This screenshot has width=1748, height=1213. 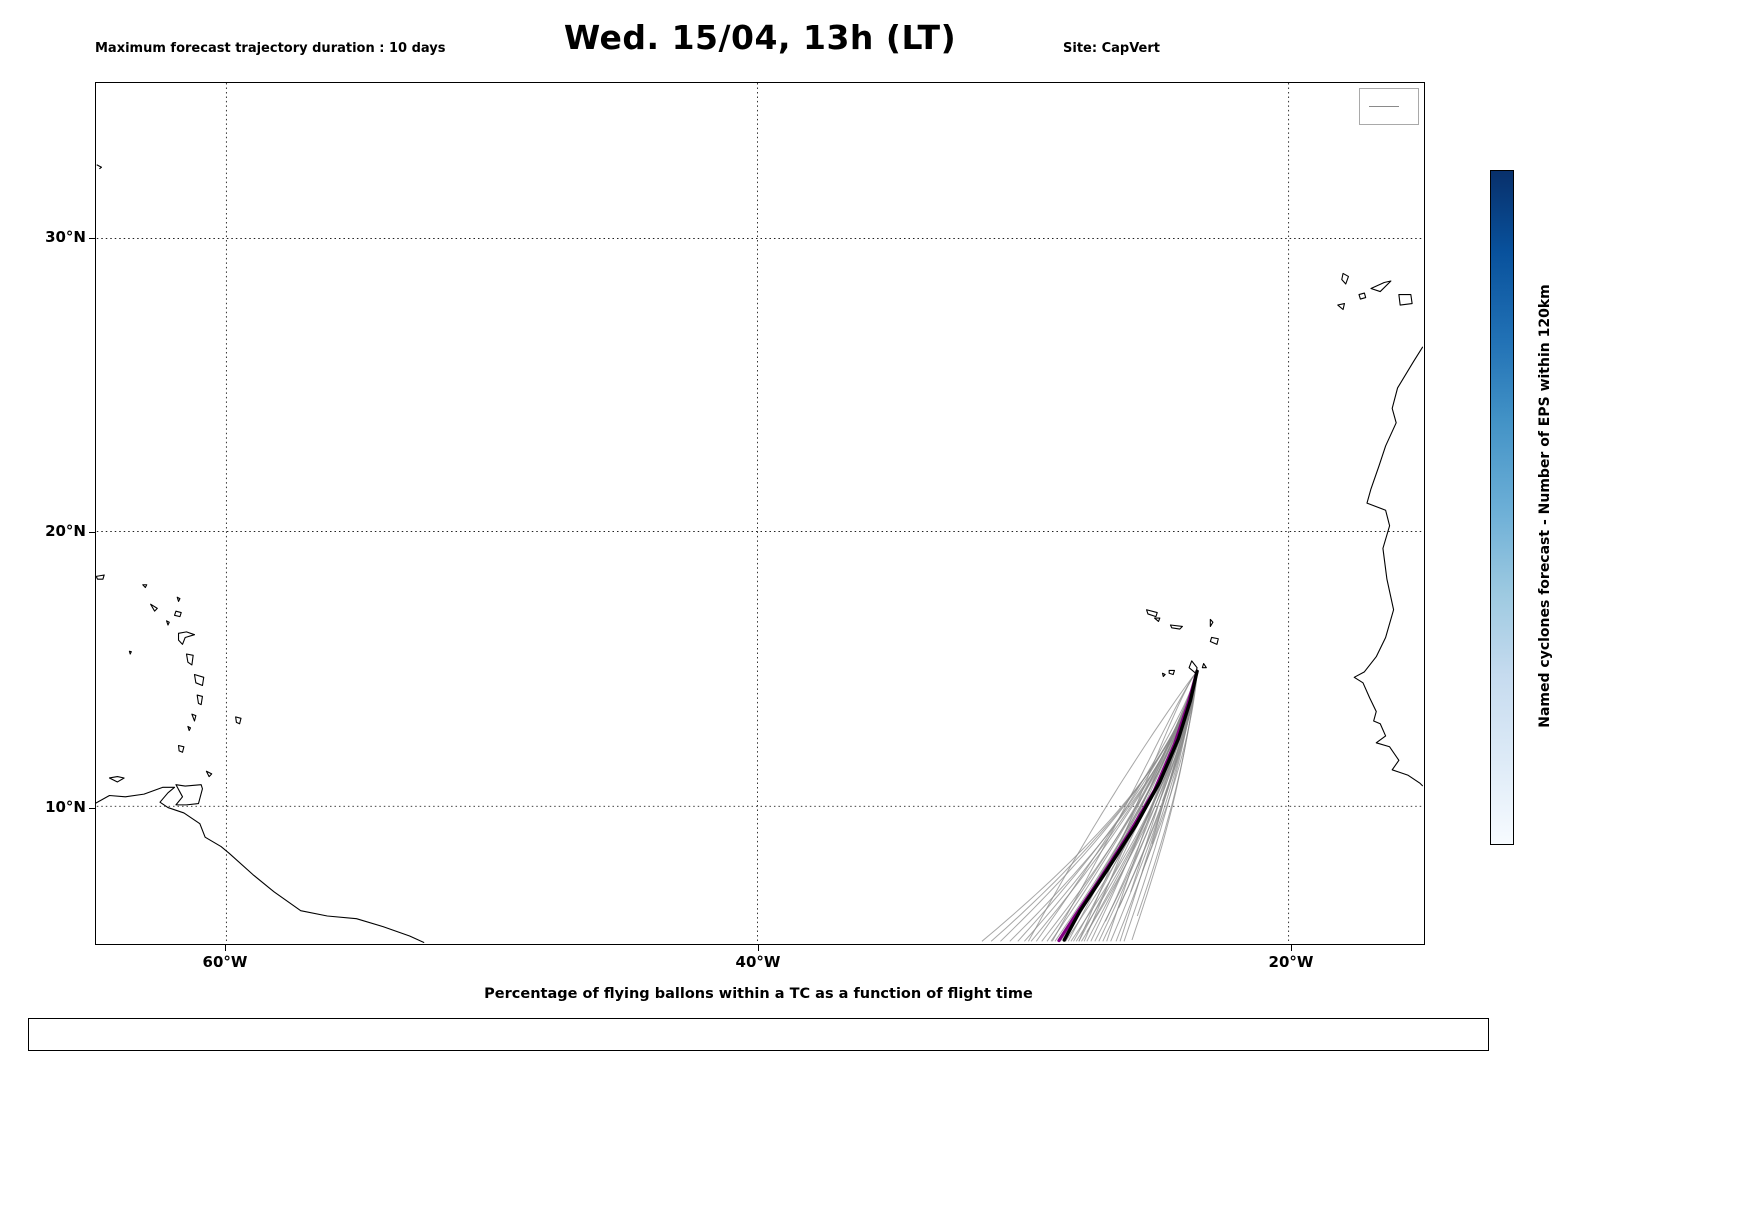 I want to click on legend-line, so click(x=1384, y=106).